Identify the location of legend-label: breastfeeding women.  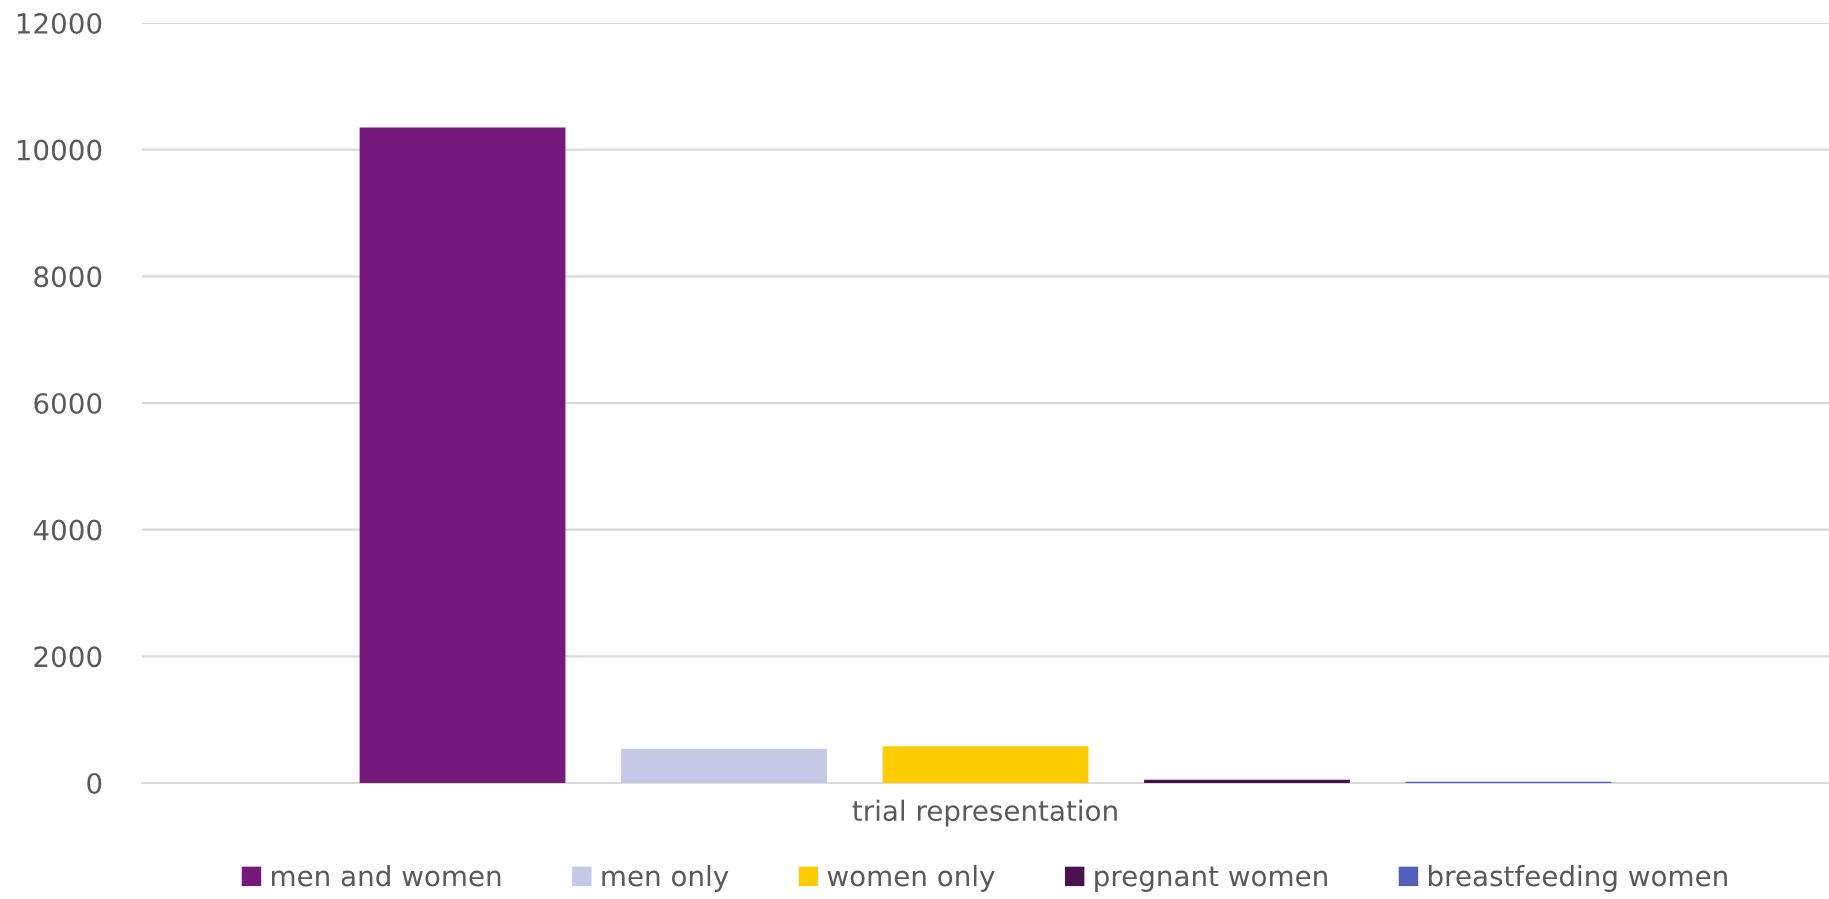
(1578, 878).